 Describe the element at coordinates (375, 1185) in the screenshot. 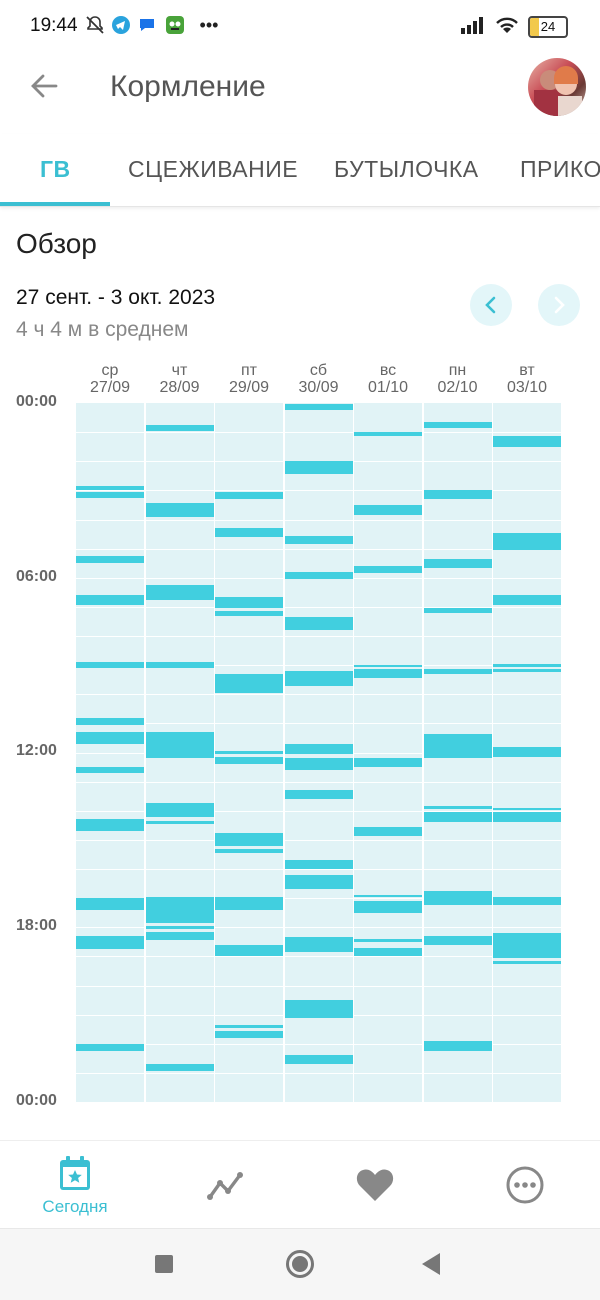

I see `nav-favorites` at that location.